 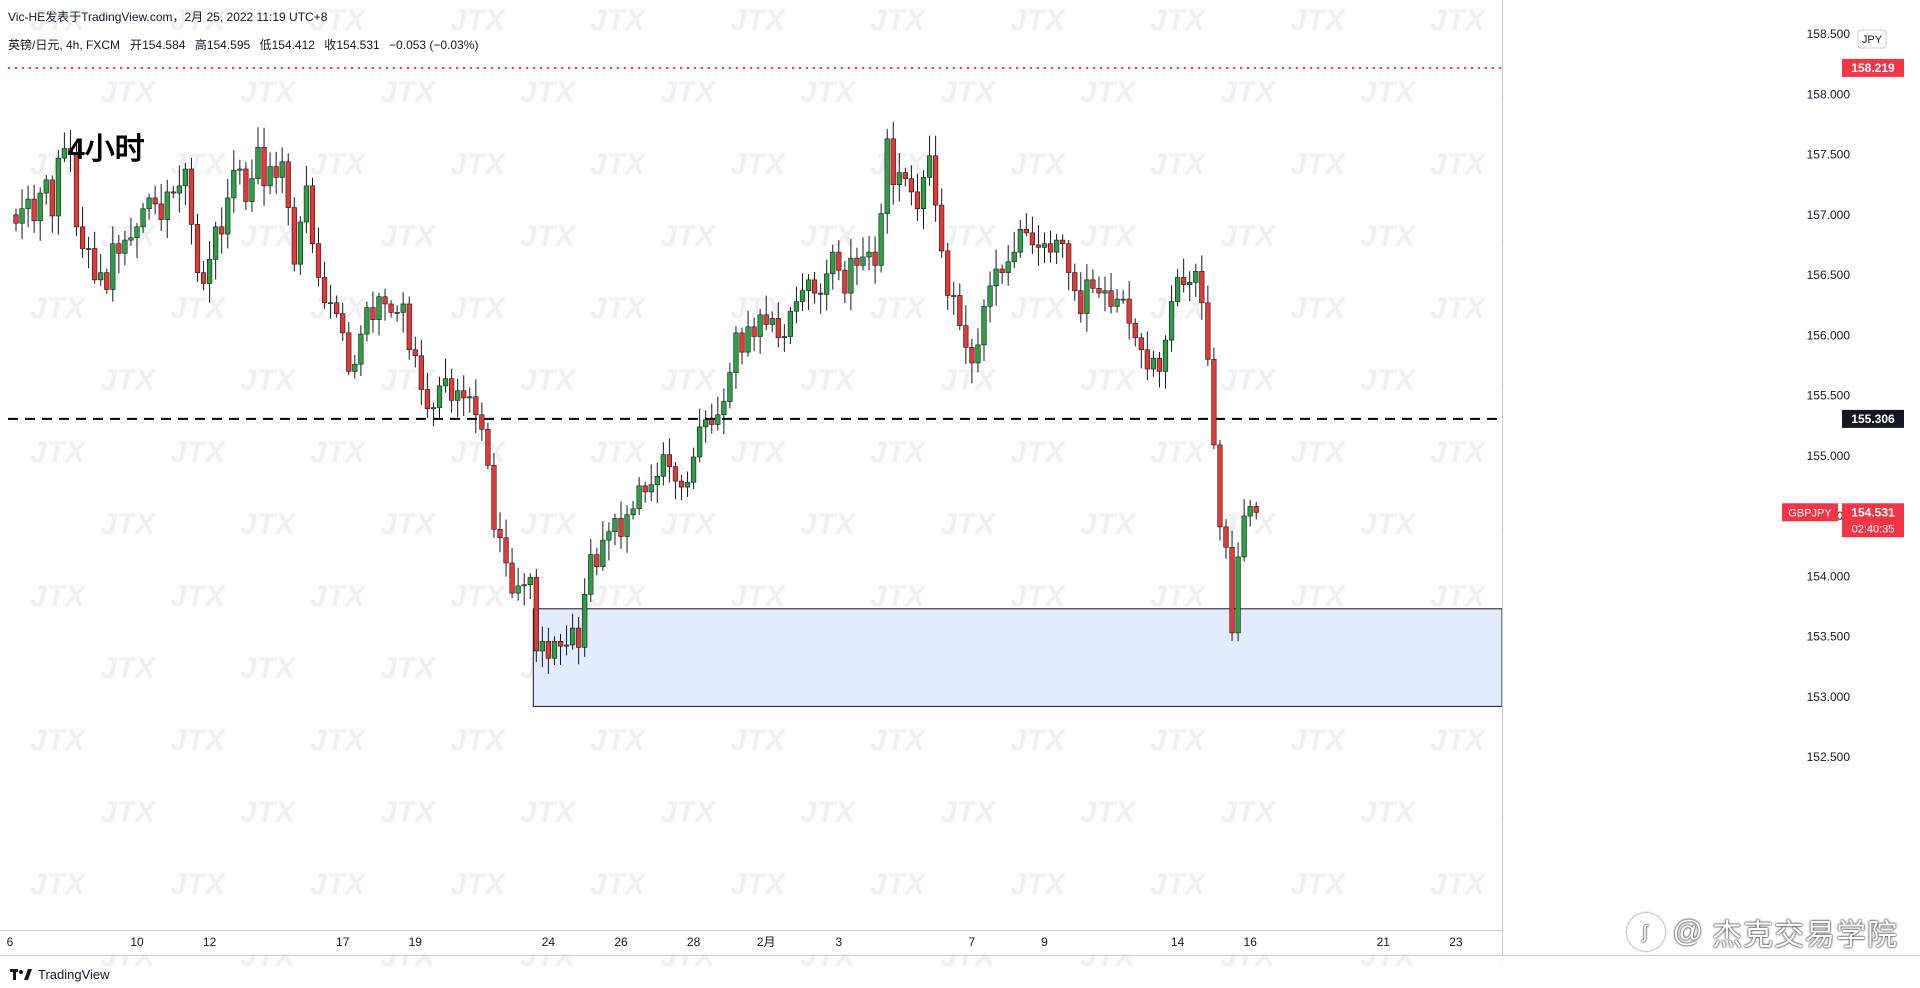 I want to click on currency-badge: JPY, so click(x=1872, y=39).